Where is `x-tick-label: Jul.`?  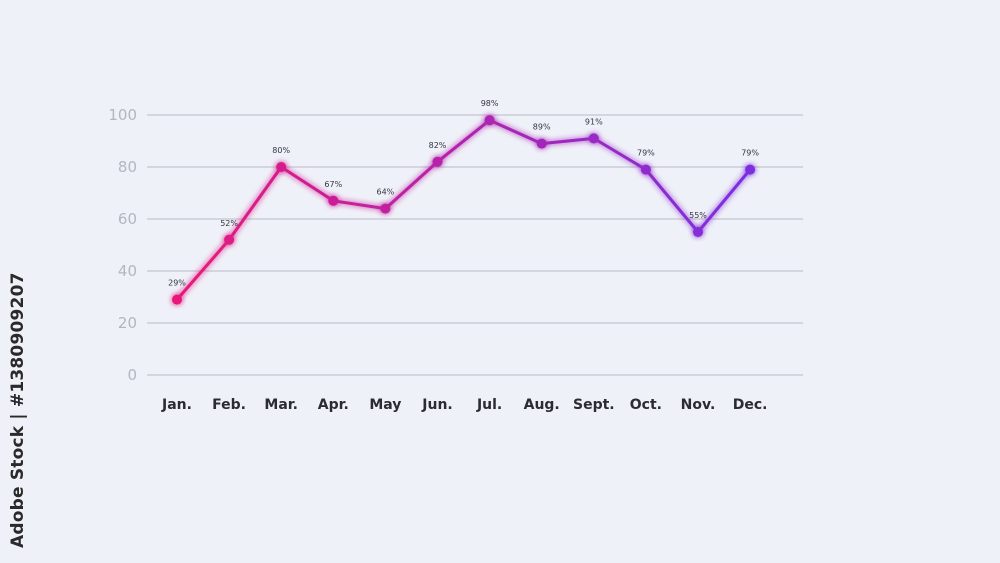
x-tick-label: Jul. is located at coordinates (489, 405).